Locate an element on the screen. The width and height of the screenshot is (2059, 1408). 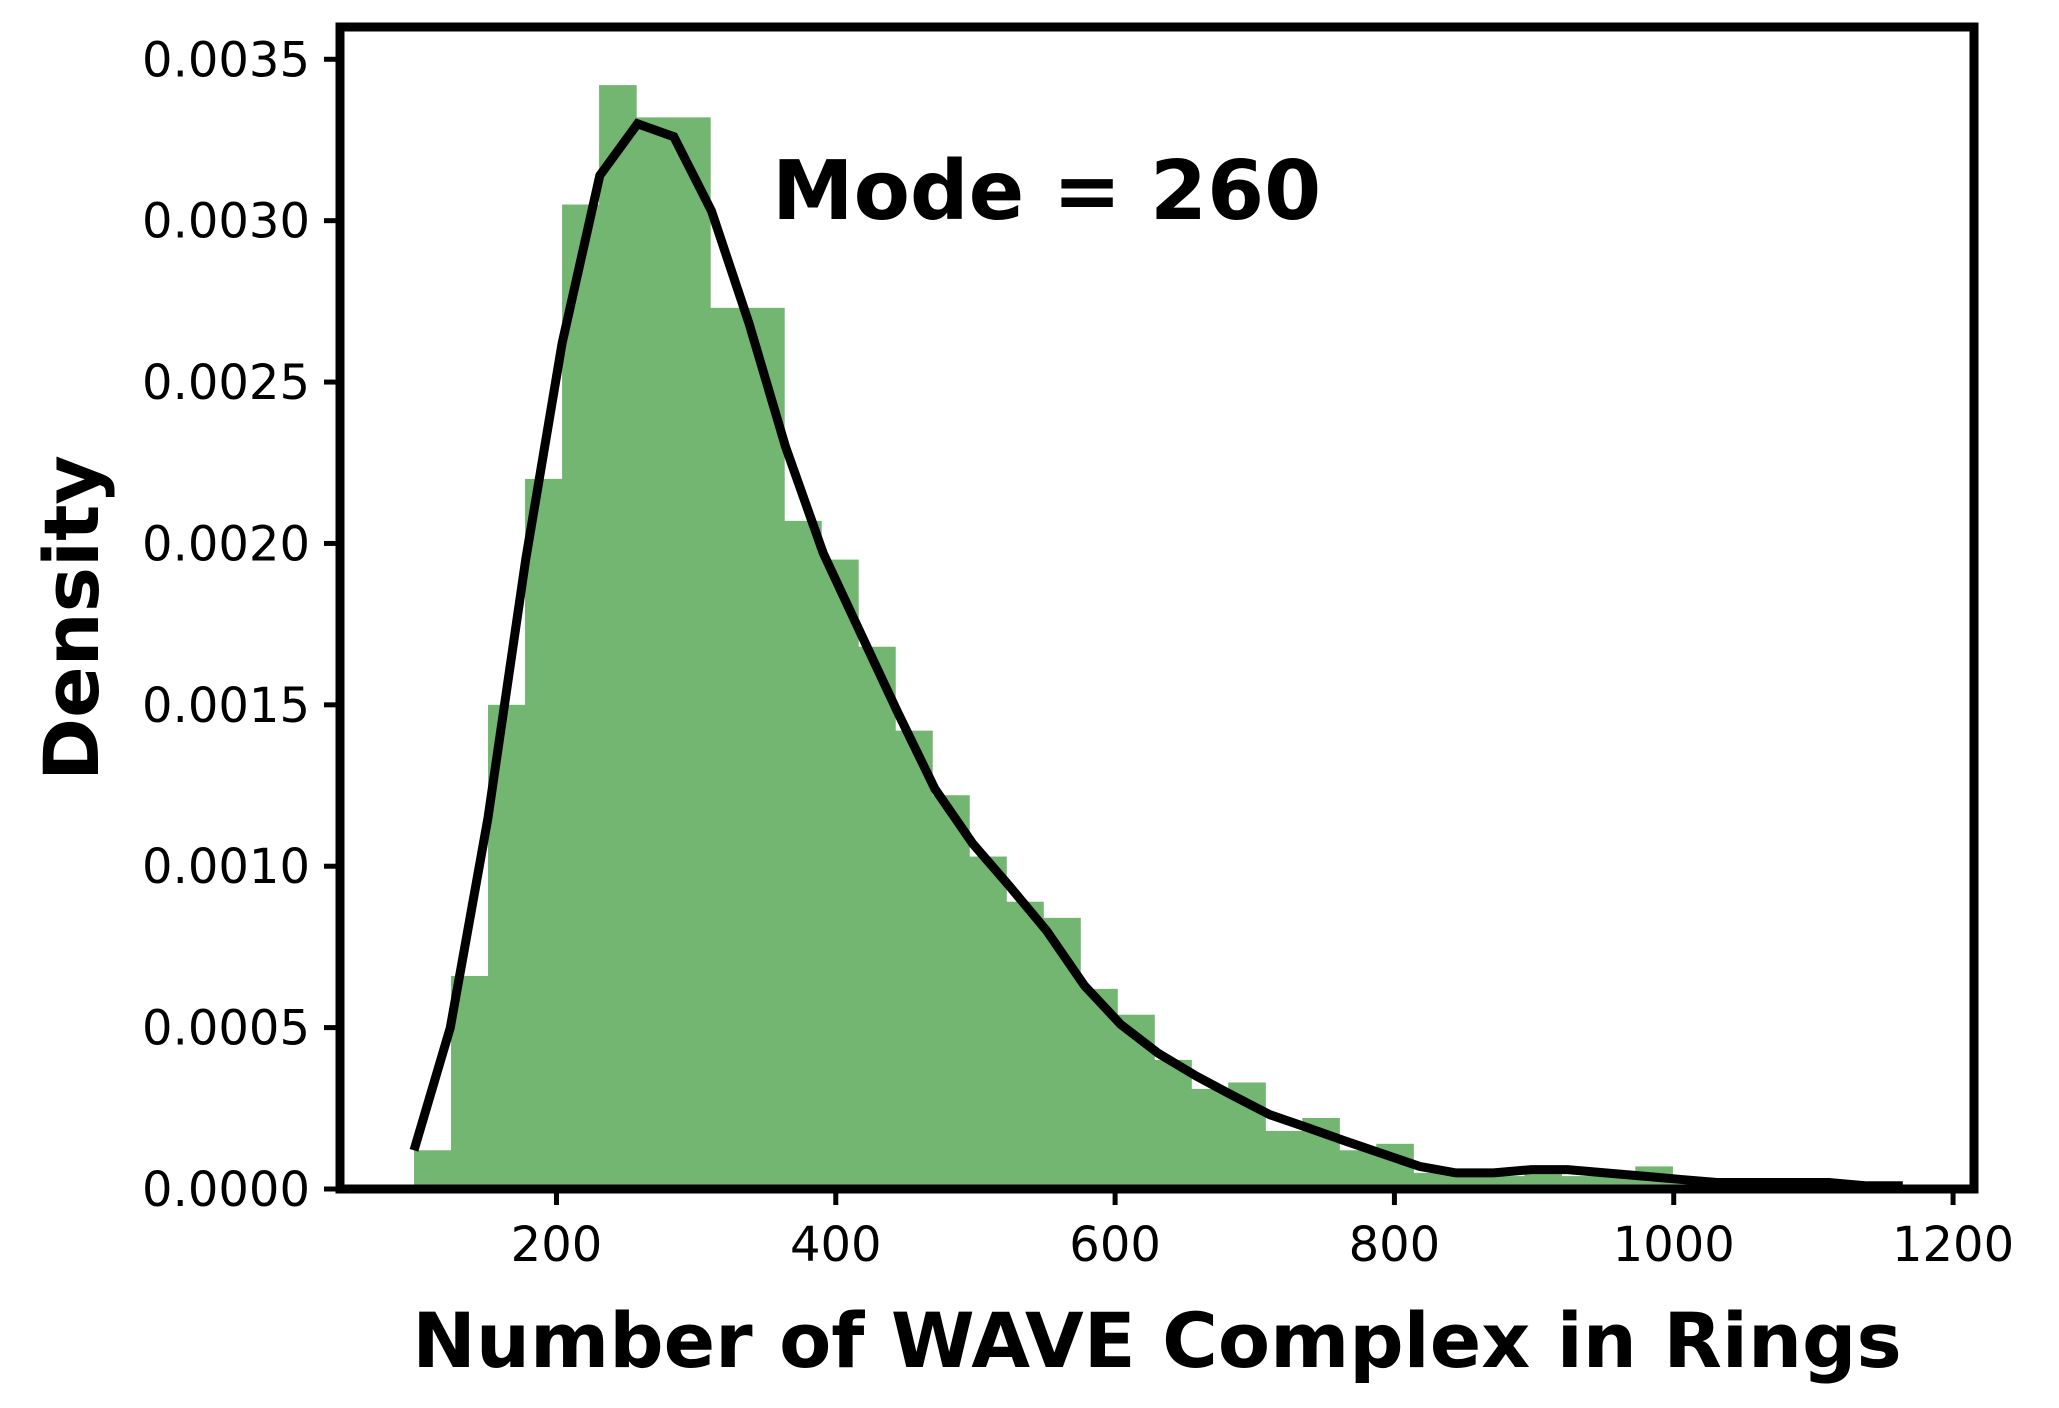
x-tick-label: 1200 is located at coordinates (1953, 1245).